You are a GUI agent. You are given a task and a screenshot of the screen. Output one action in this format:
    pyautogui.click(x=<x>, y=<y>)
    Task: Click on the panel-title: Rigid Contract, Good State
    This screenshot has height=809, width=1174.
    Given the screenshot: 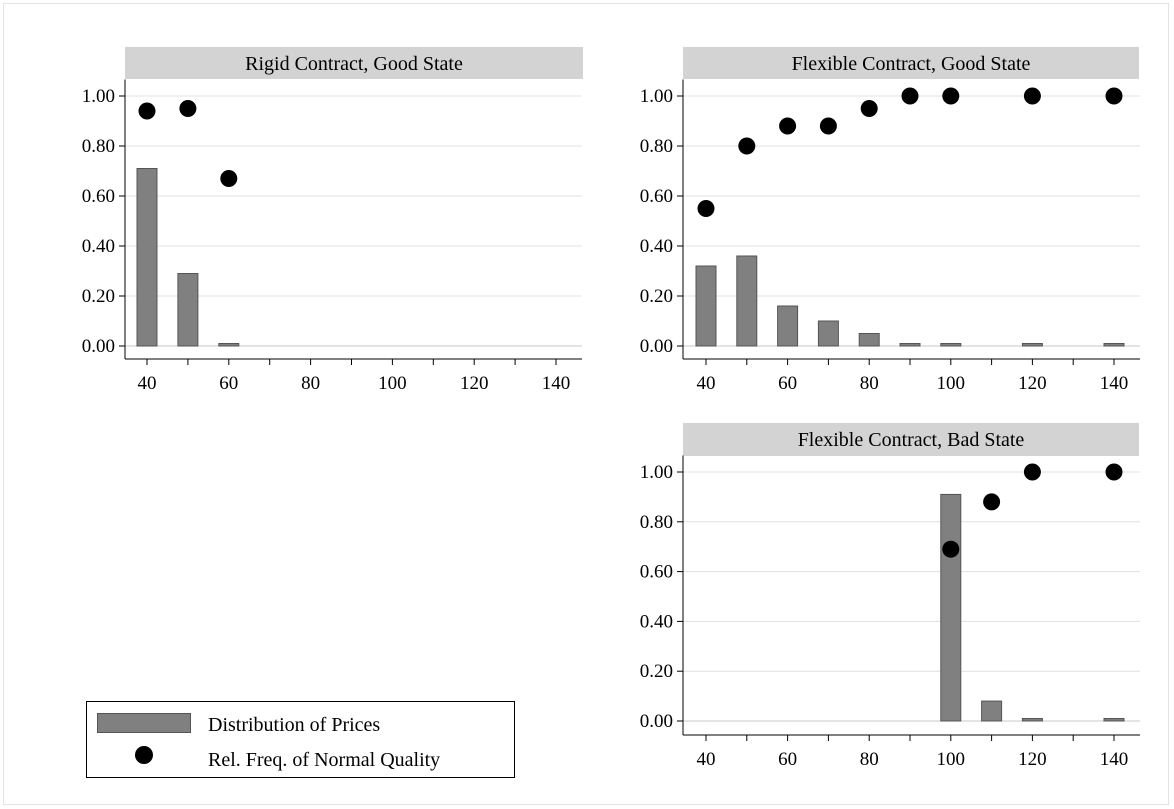 What is the action you would take?
    pyautogui.click(x=354, y=64)
    